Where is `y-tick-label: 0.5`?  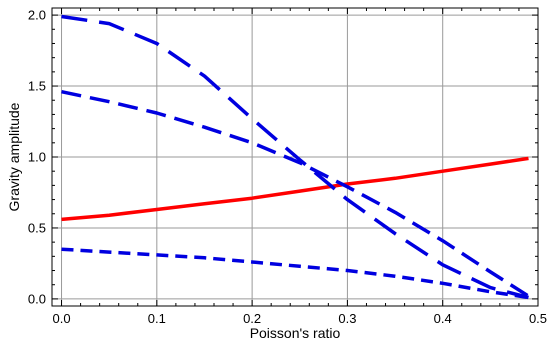
y-tick-label: 0.5 is located at coordinates (37, 227).